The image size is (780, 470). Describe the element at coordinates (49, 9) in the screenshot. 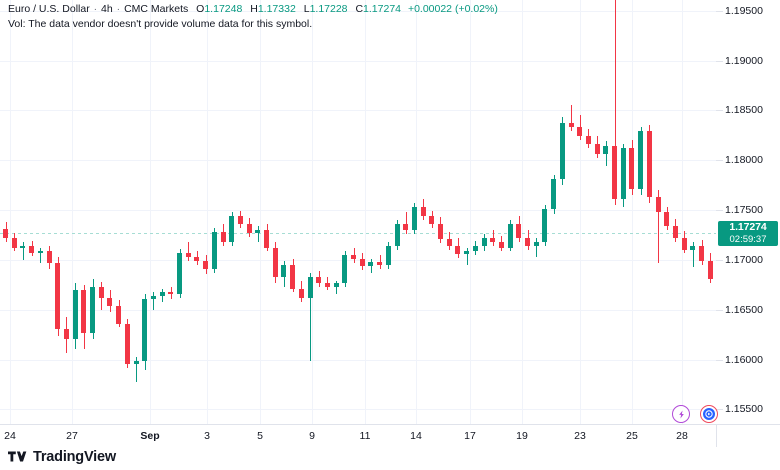

I see `symbol-name: Euro / U.S. Dollar` at that location.